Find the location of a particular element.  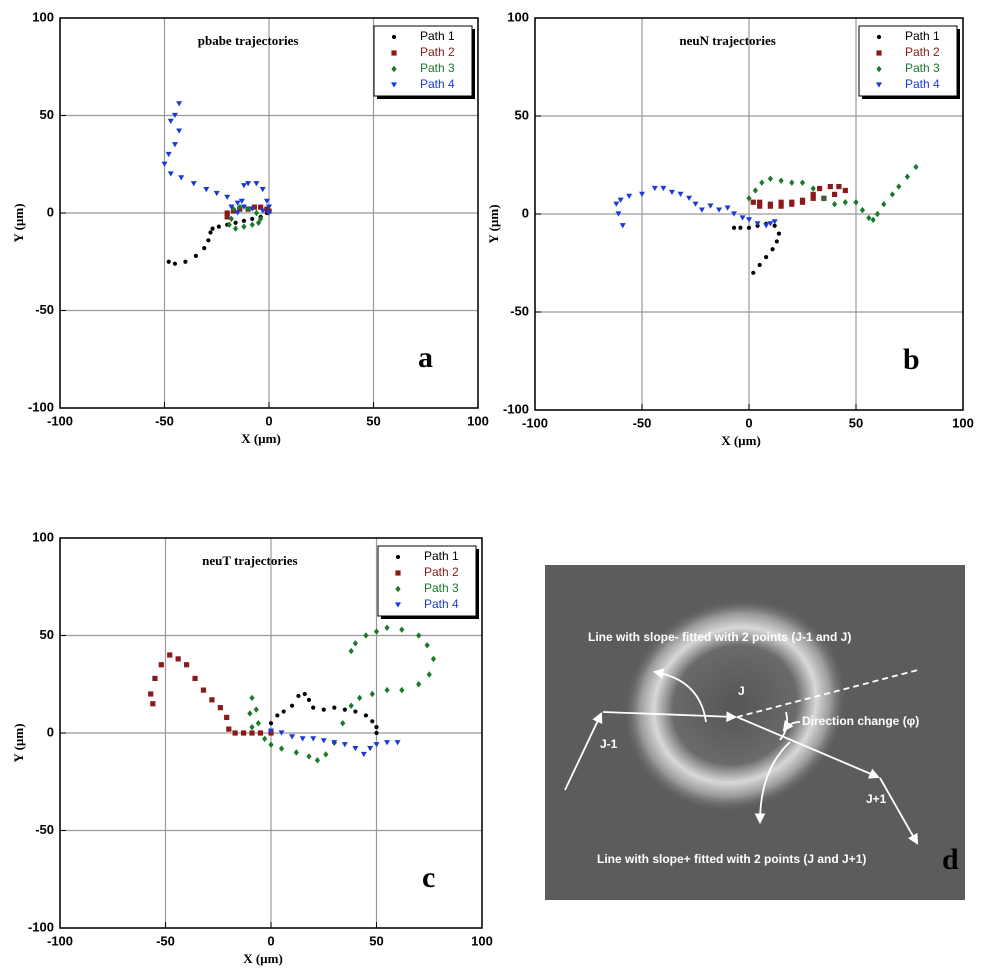

x-axis-label: X (µm) is located at coordinates (741, 440).